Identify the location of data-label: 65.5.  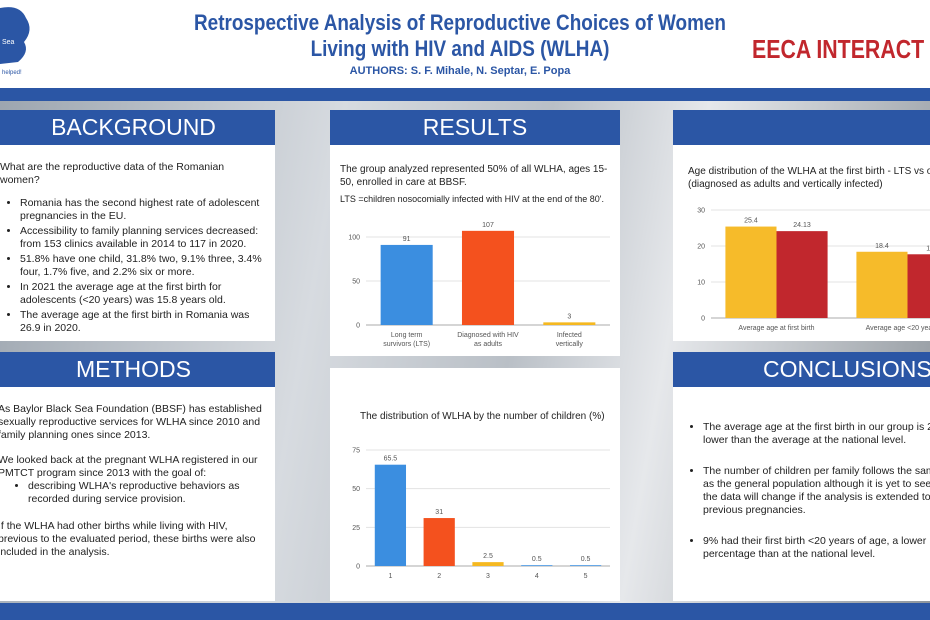
(391, 459).